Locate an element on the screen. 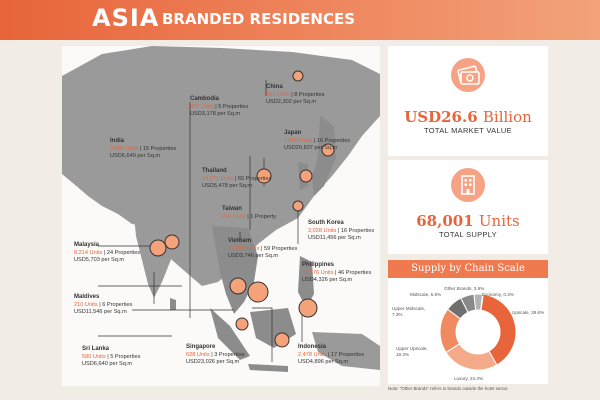 Image resolution: width=600 pixels, height=400 pixels. market-units: 16,271 Units is located at coordinates (218, 178).